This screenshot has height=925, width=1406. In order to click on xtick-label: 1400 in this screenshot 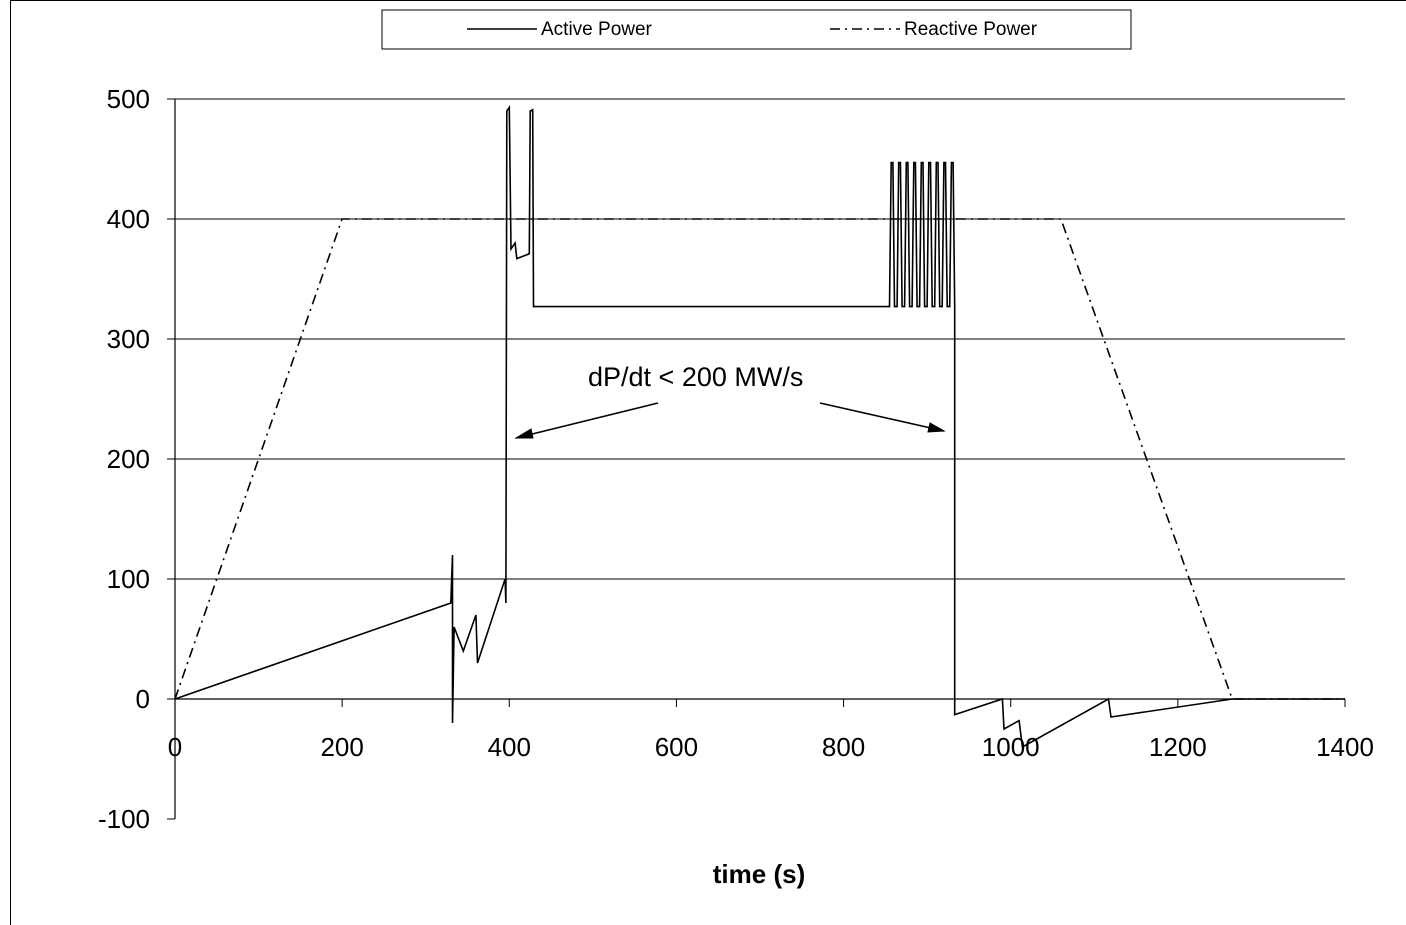, I will do `click(1345, 747)`.